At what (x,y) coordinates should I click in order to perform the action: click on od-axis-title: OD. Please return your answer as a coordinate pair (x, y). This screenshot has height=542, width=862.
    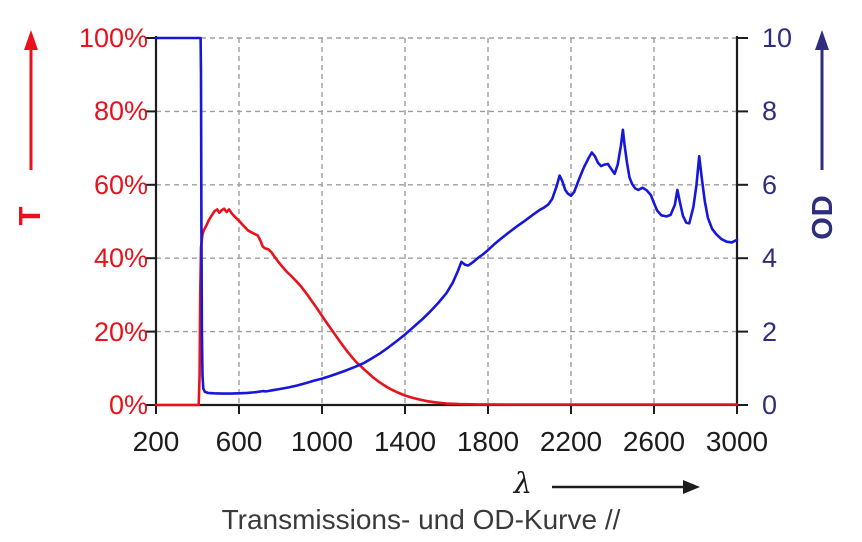
    Looking at the image, I should click on (823, 217).